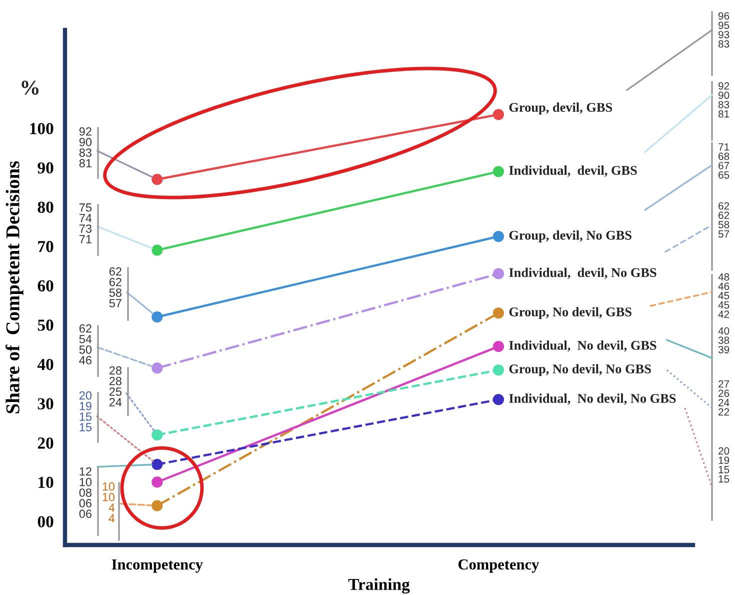 Image resolution: width=735 pixels, height=595 pixels. I want to click on series-label: Group, No devil, No GBS, so click(580, 370).